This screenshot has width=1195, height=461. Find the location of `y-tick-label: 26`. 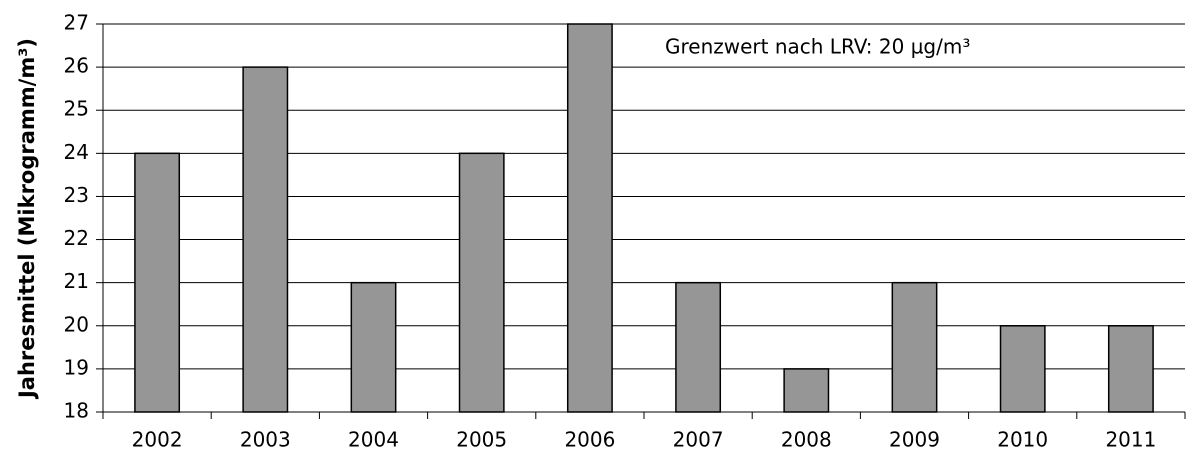

y-tick-label: 26 is located at coordinates (76, 66).